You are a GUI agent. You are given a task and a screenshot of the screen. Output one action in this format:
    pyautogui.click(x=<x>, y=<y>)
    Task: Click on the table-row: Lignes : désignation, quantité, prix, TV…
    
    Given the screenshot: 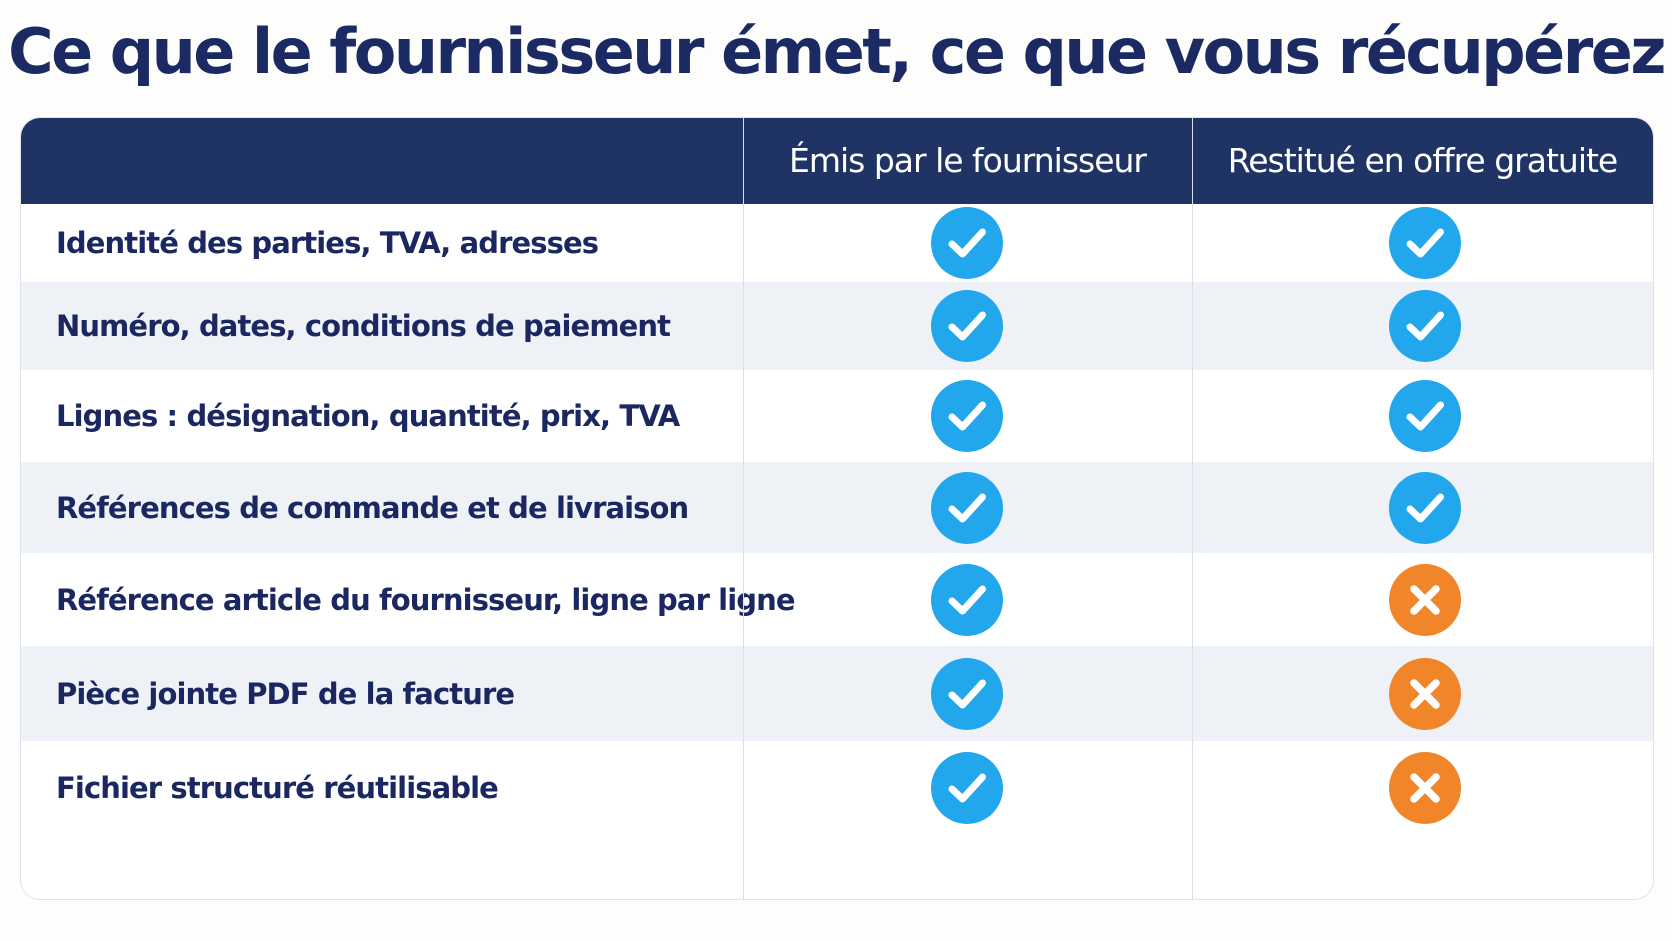 What is the action you would take?
    pyautogui.click(x=837, y=416)
    